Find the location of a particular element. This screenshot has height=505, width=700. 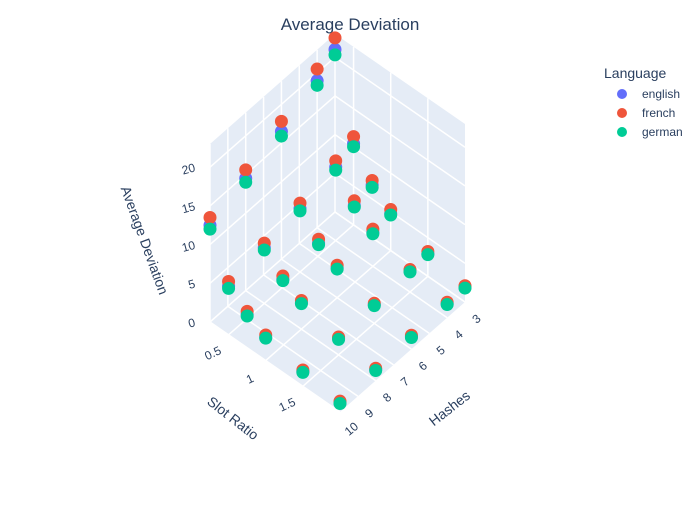

y-tick-label: 10 is located at coordinates (351, 429).